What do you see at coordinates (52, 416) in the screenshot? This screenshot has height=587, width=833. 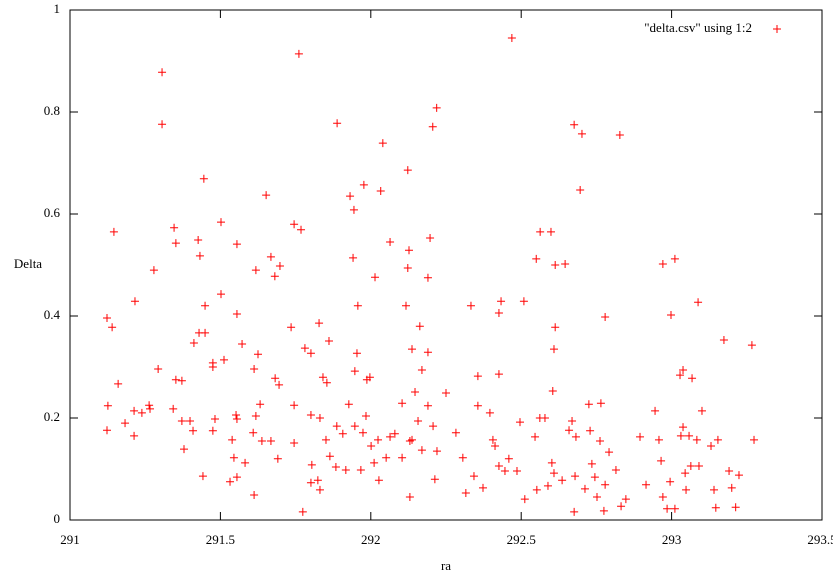 I see `y-tick-label: 0.2` at bounding box center [52, 416].